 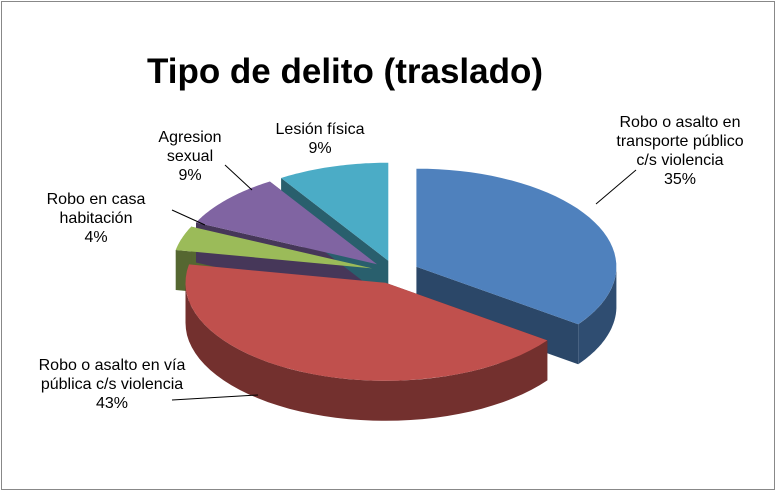 What do you see at coordinates (345, 71) in the screenshot?
I see `chart-title: Tipo de delito (traslado)` at bounding box center [345, 71].